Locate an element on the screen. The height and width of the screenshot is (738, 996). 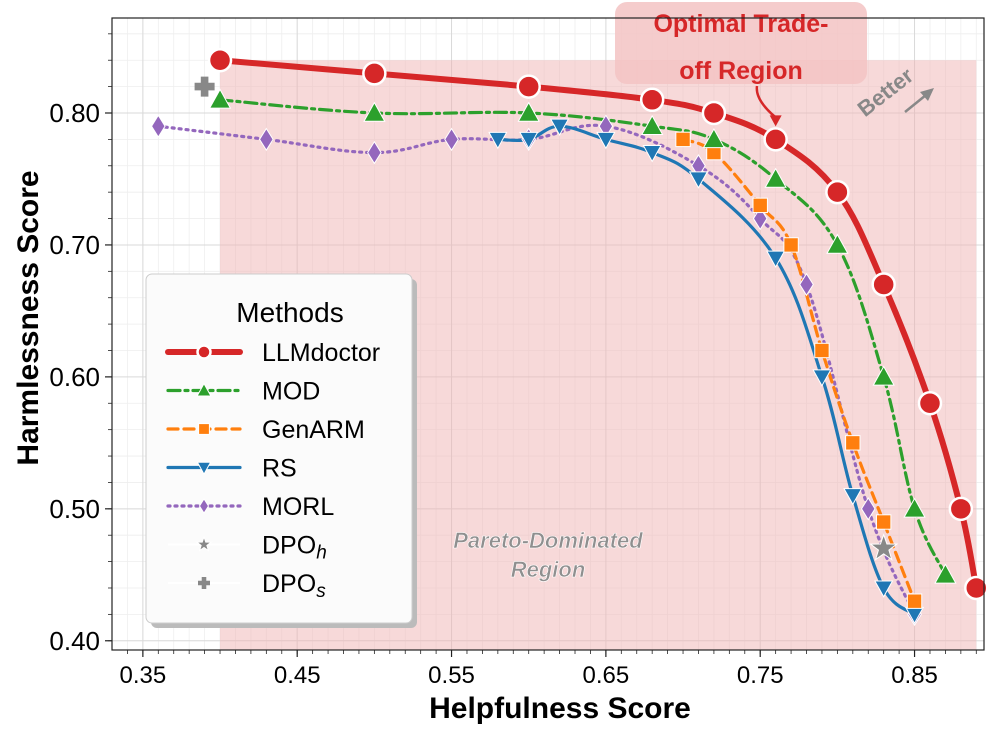
x-tick-label: 0.85 is located at coordinates (914, 675).